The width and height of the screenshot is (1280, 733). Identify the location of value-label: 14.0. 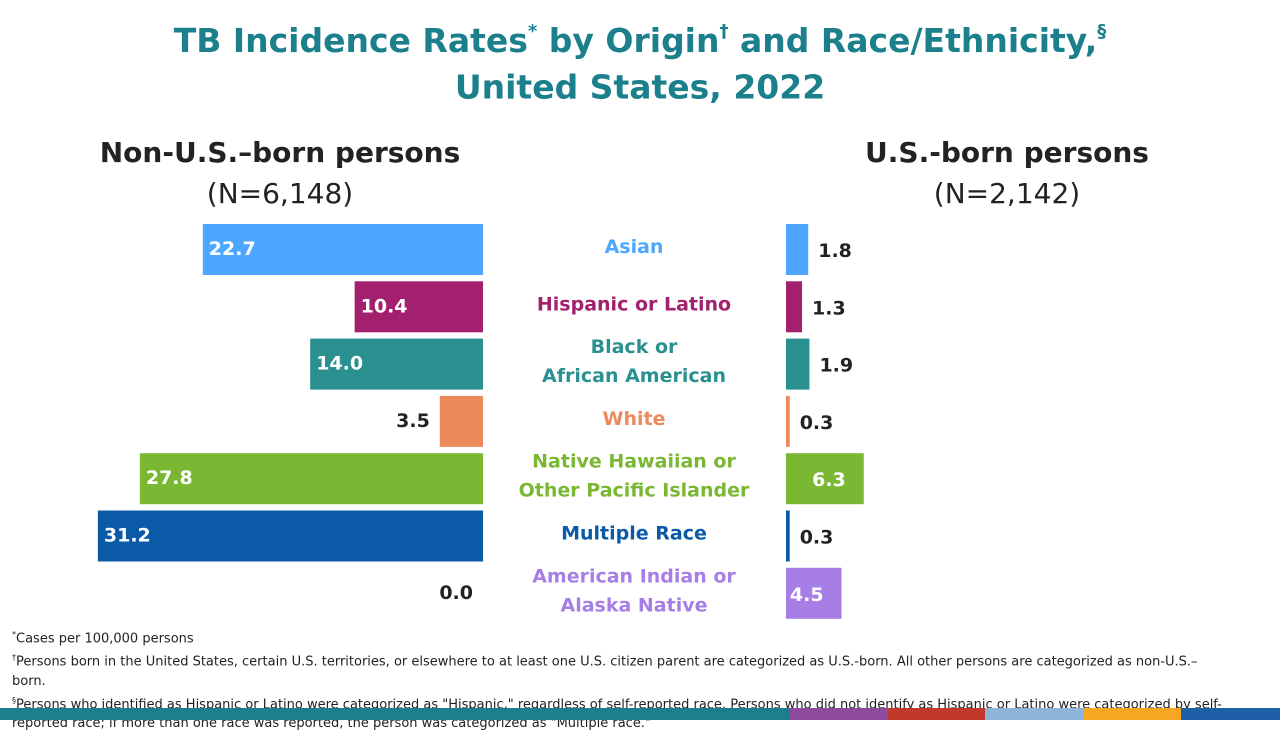
(339, 364).